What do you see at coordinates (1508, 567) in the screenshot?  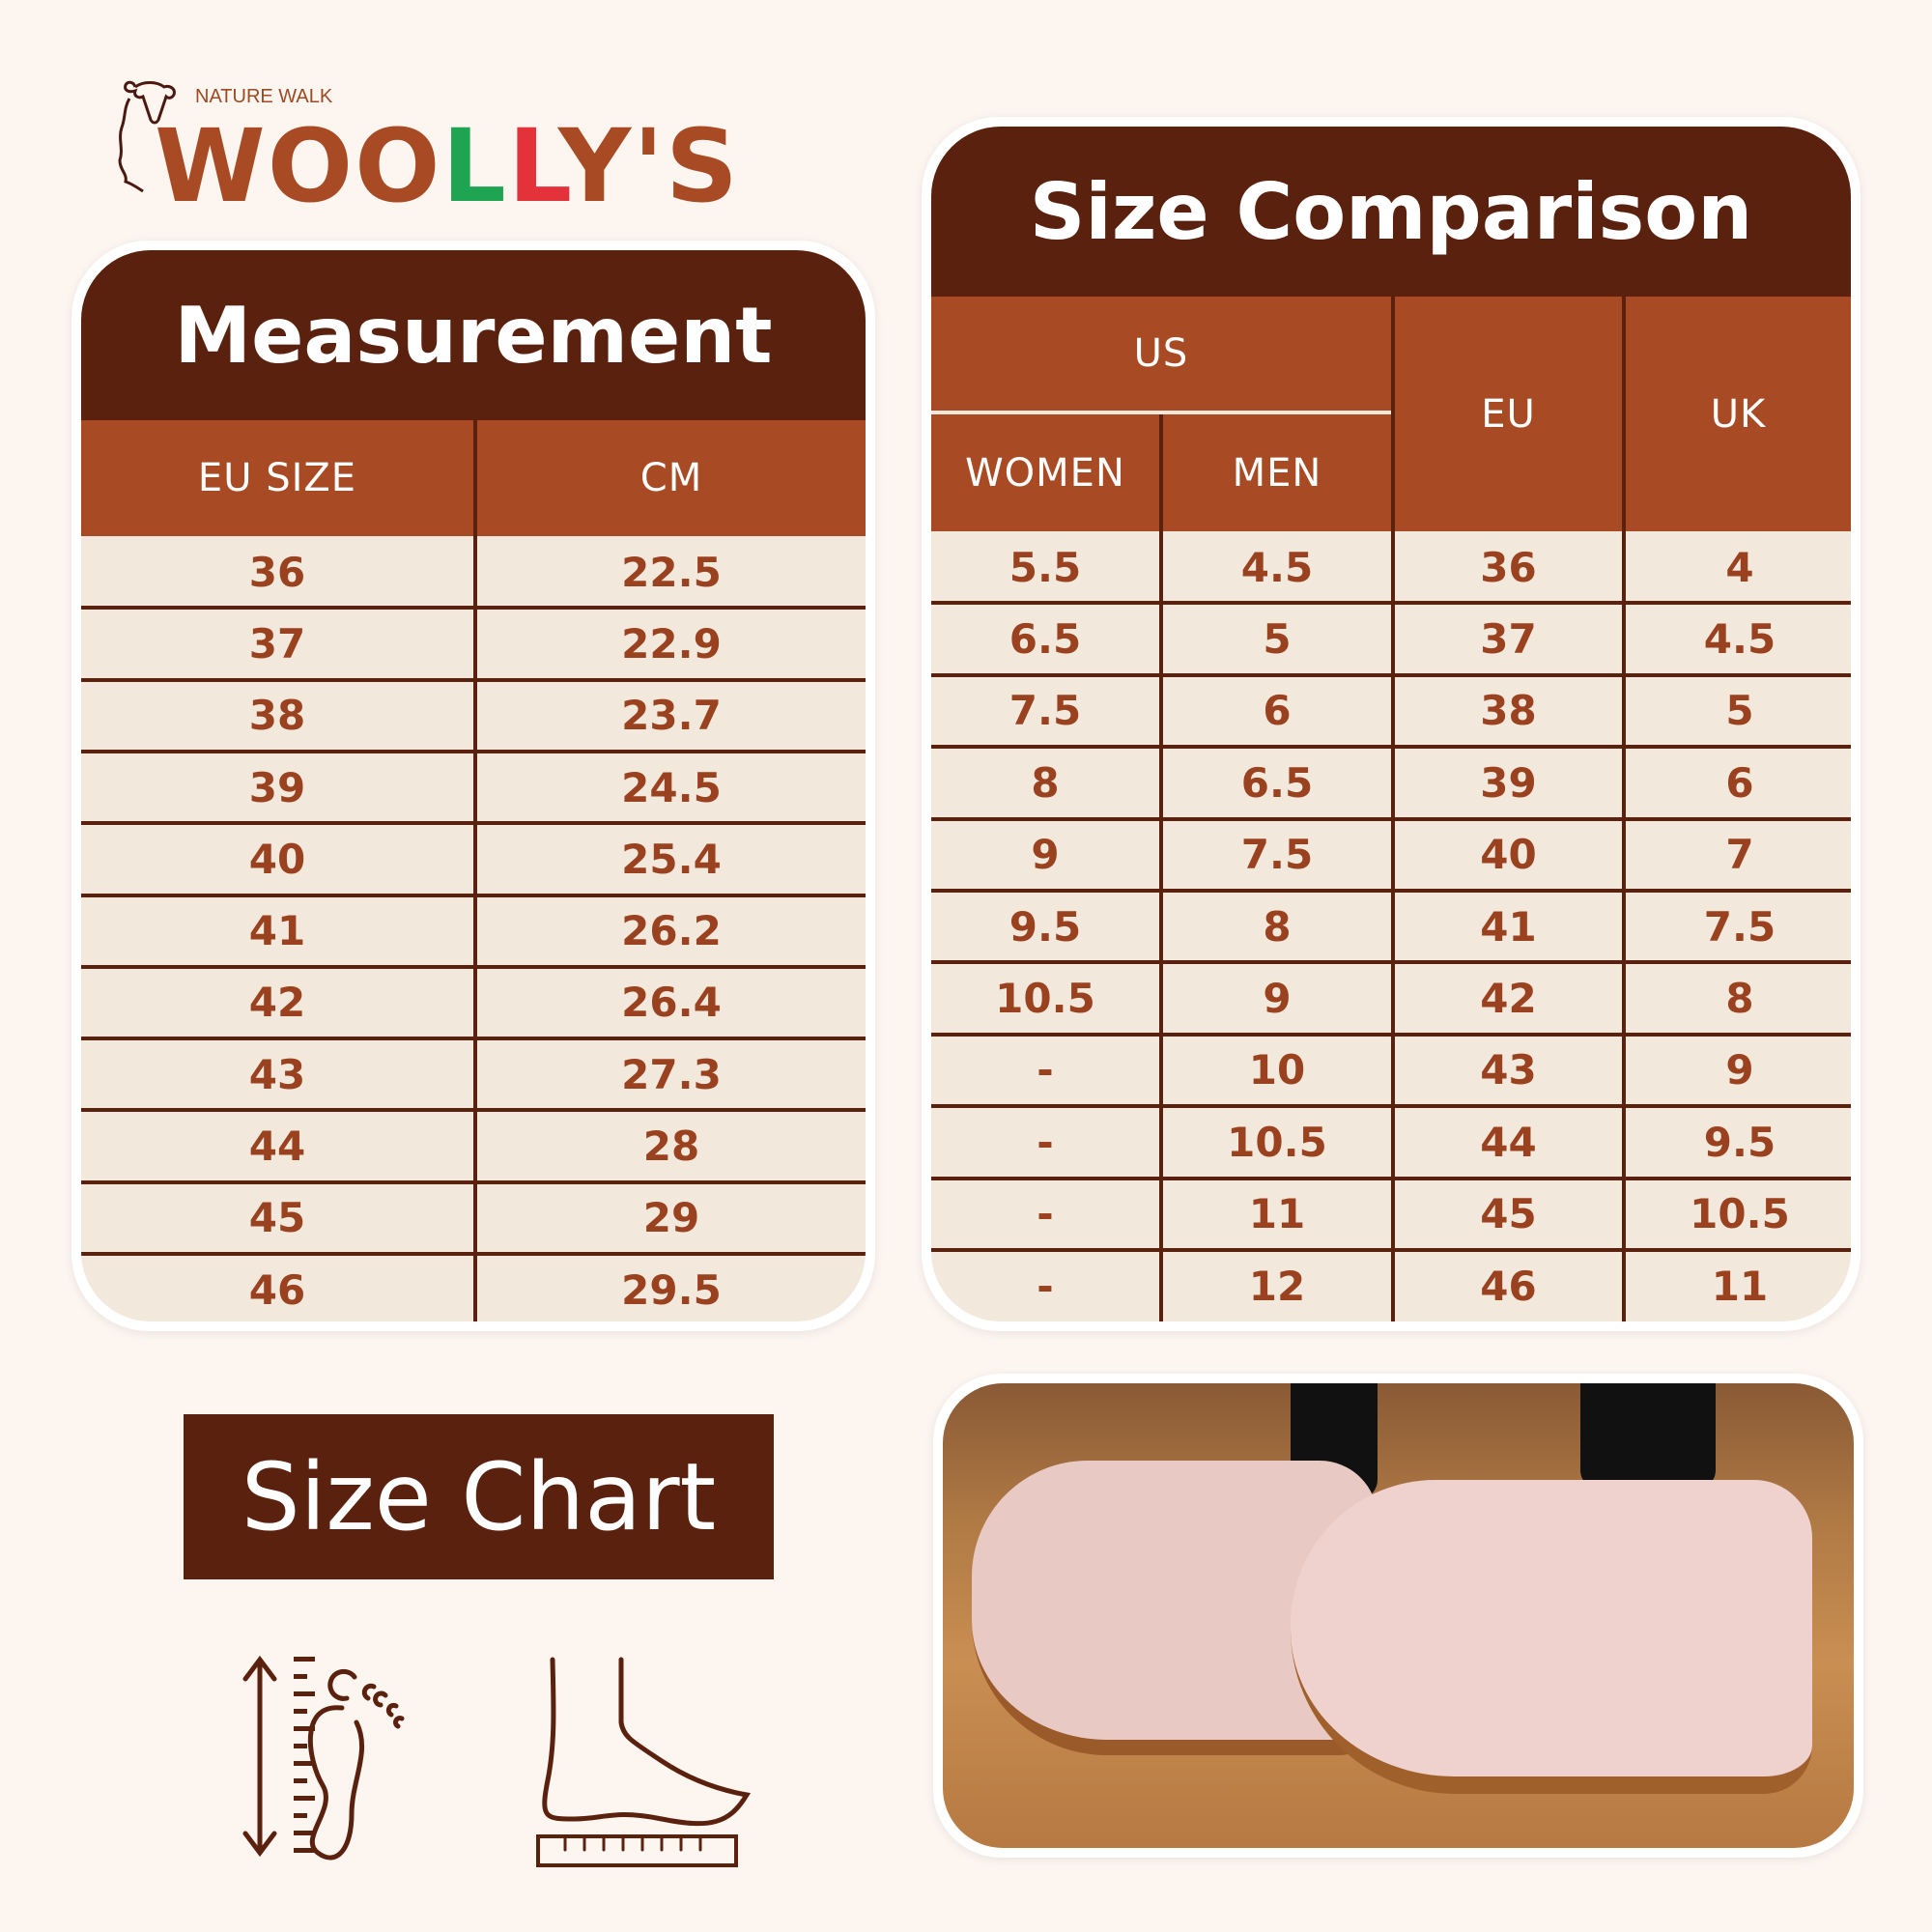 I see `table-cell: 36` at bounding box center [1508, 567].